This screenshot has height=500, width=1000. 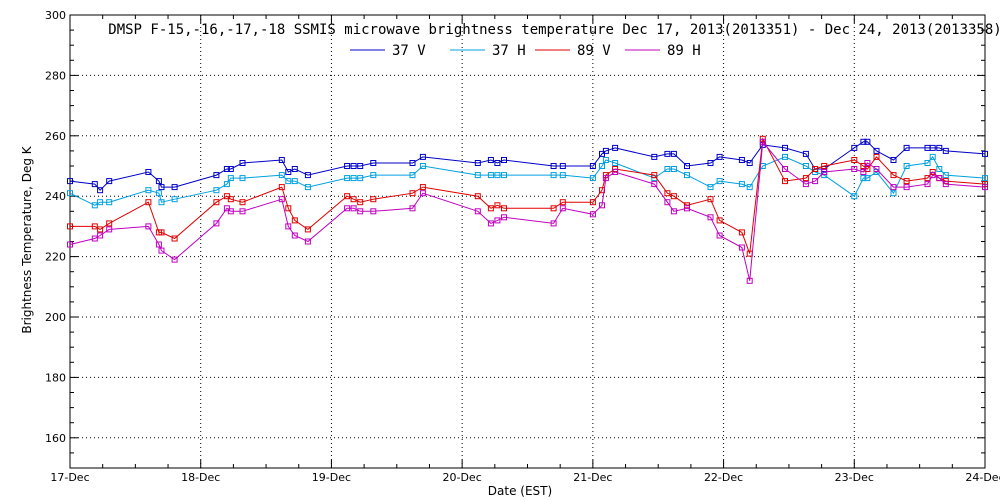 I want to click on x-tick-label: 18-Dec, so click(x=200, y=477).